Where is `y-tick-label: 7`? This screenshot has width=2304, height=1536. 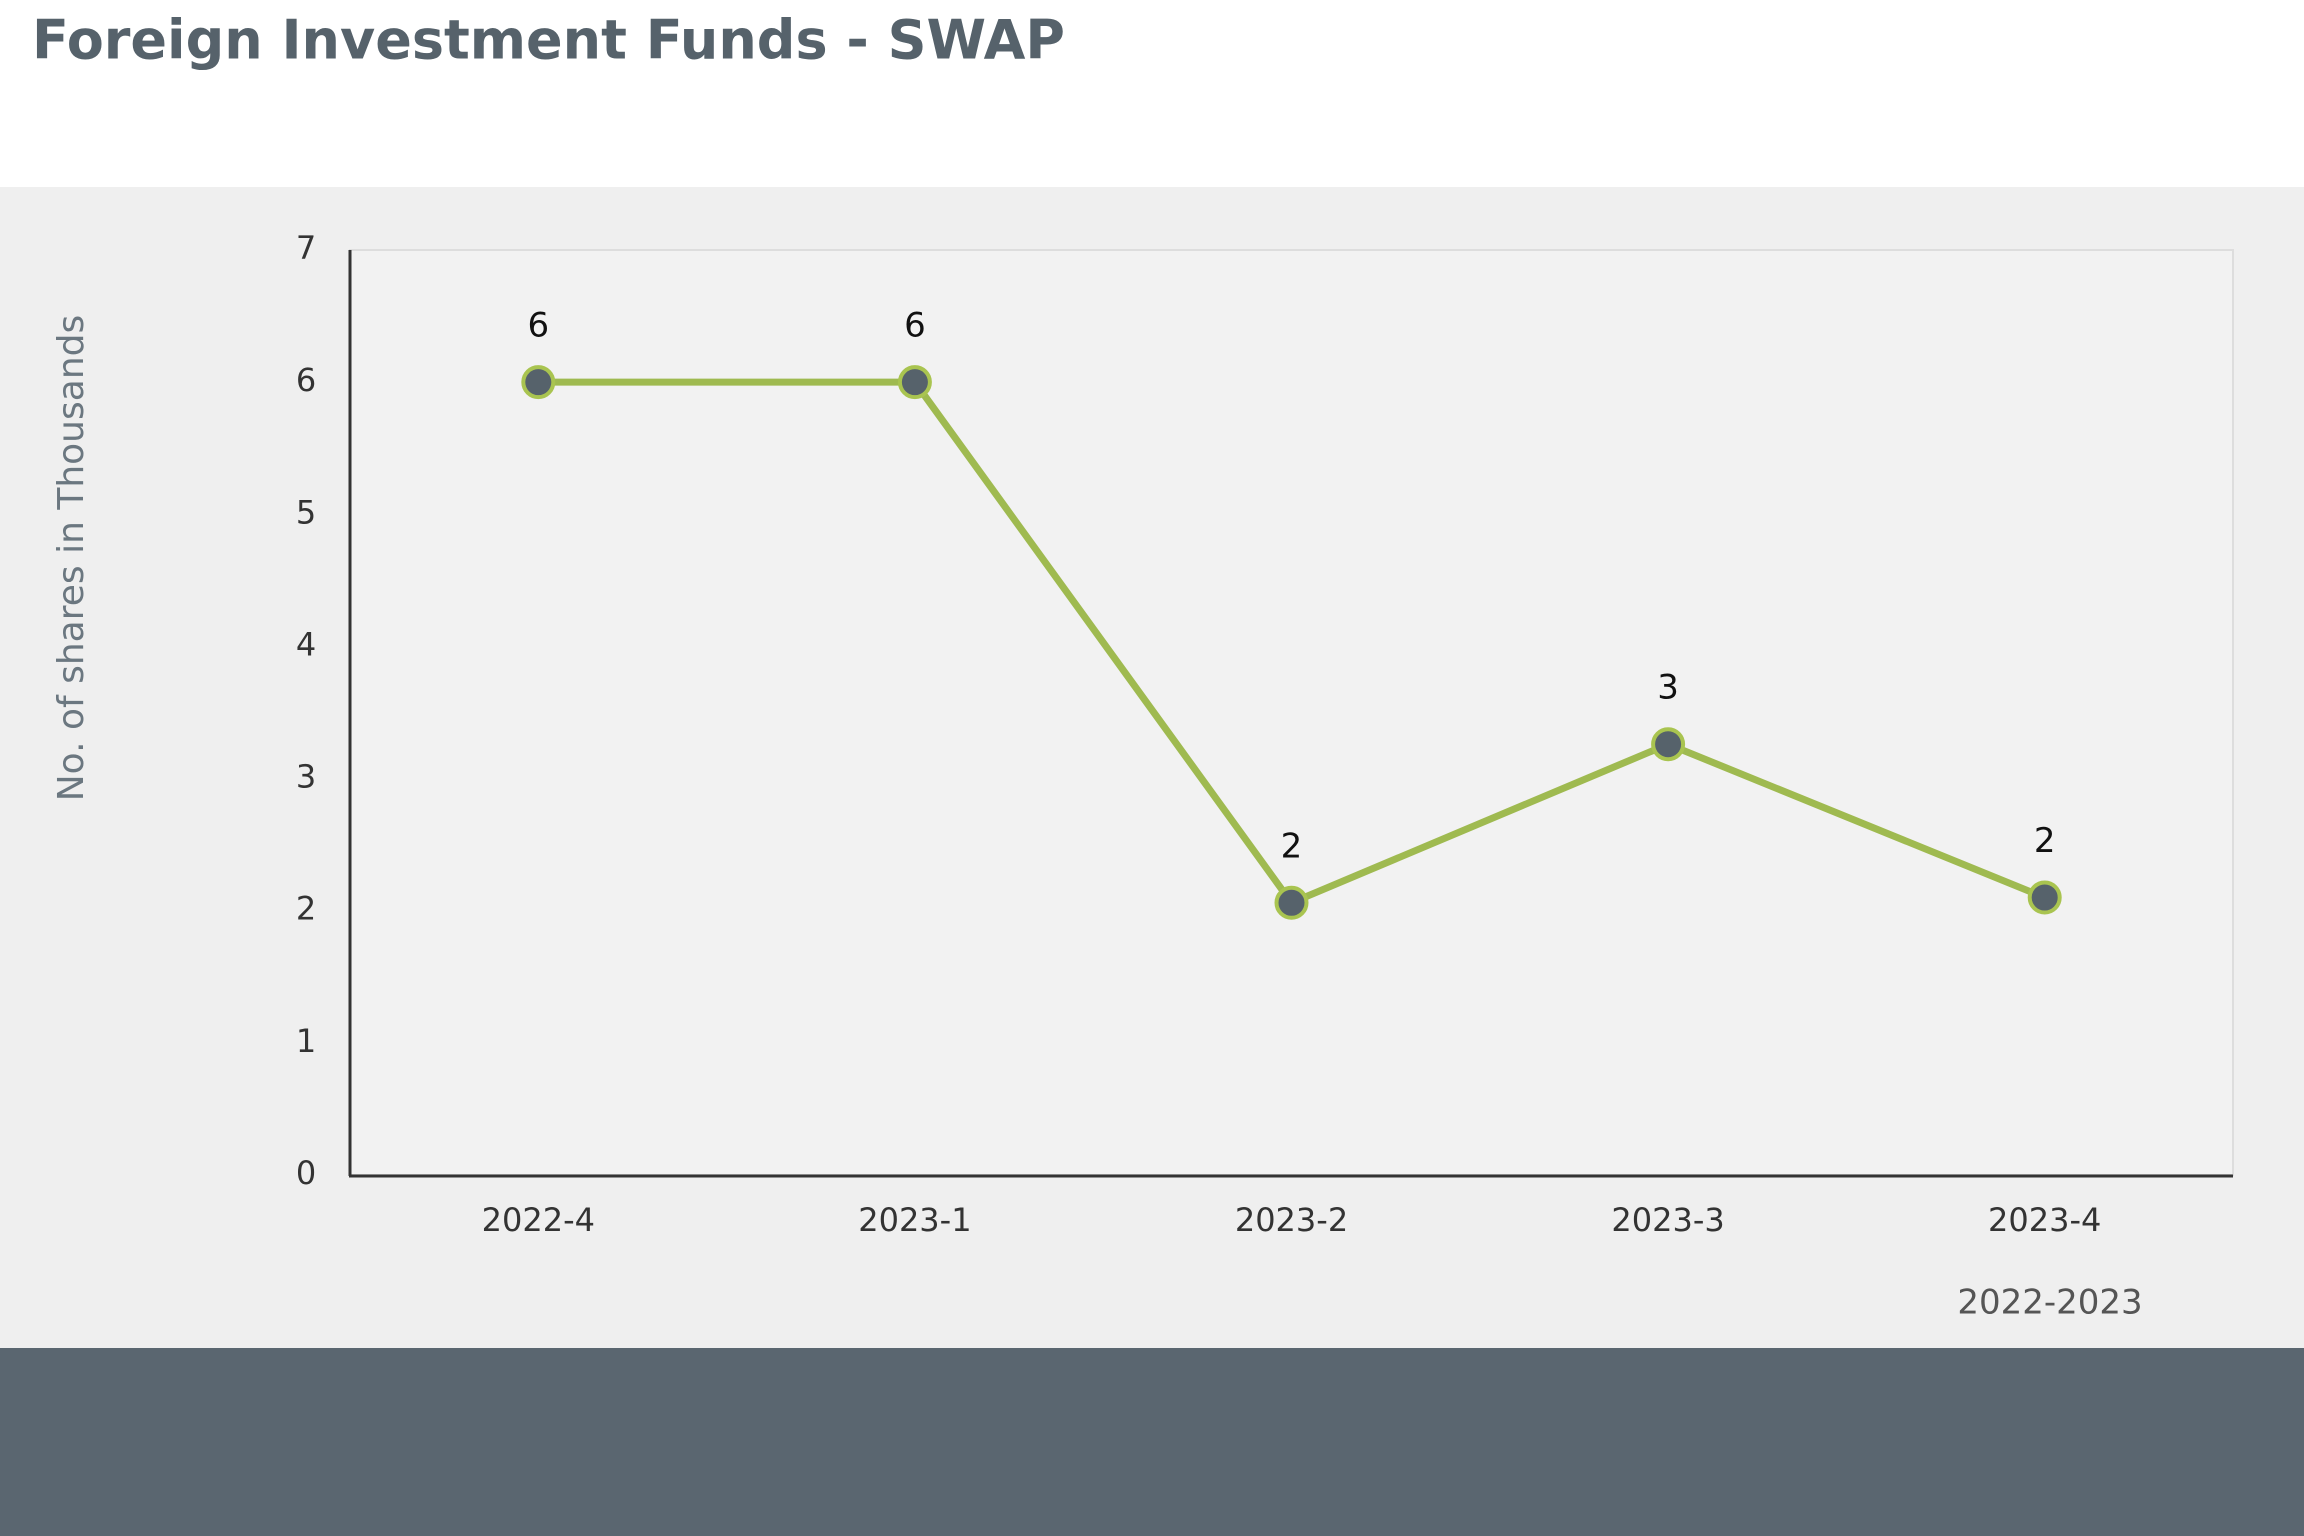 y-tick-label: 7 is located at coordinates (306, 248).